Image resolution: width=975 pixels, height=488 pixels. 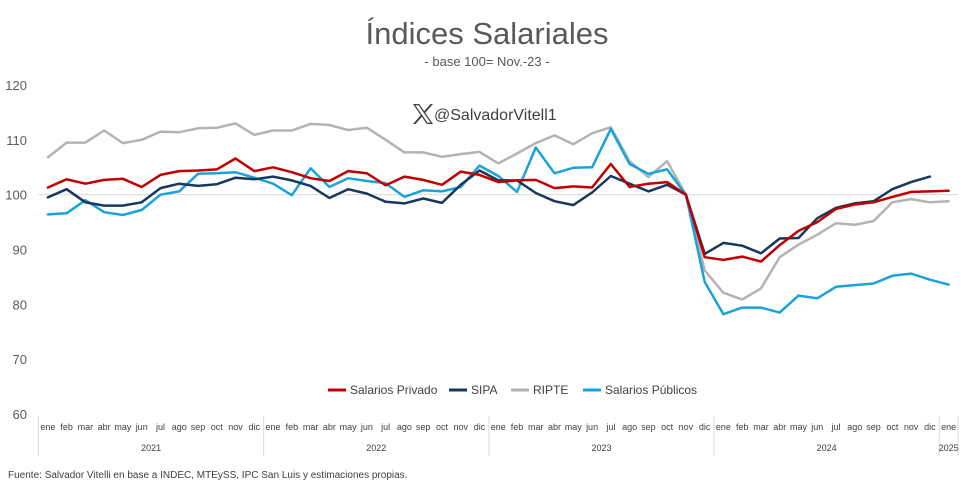 I want to click on y-tick-label: 90, so click(x=20, y=250).